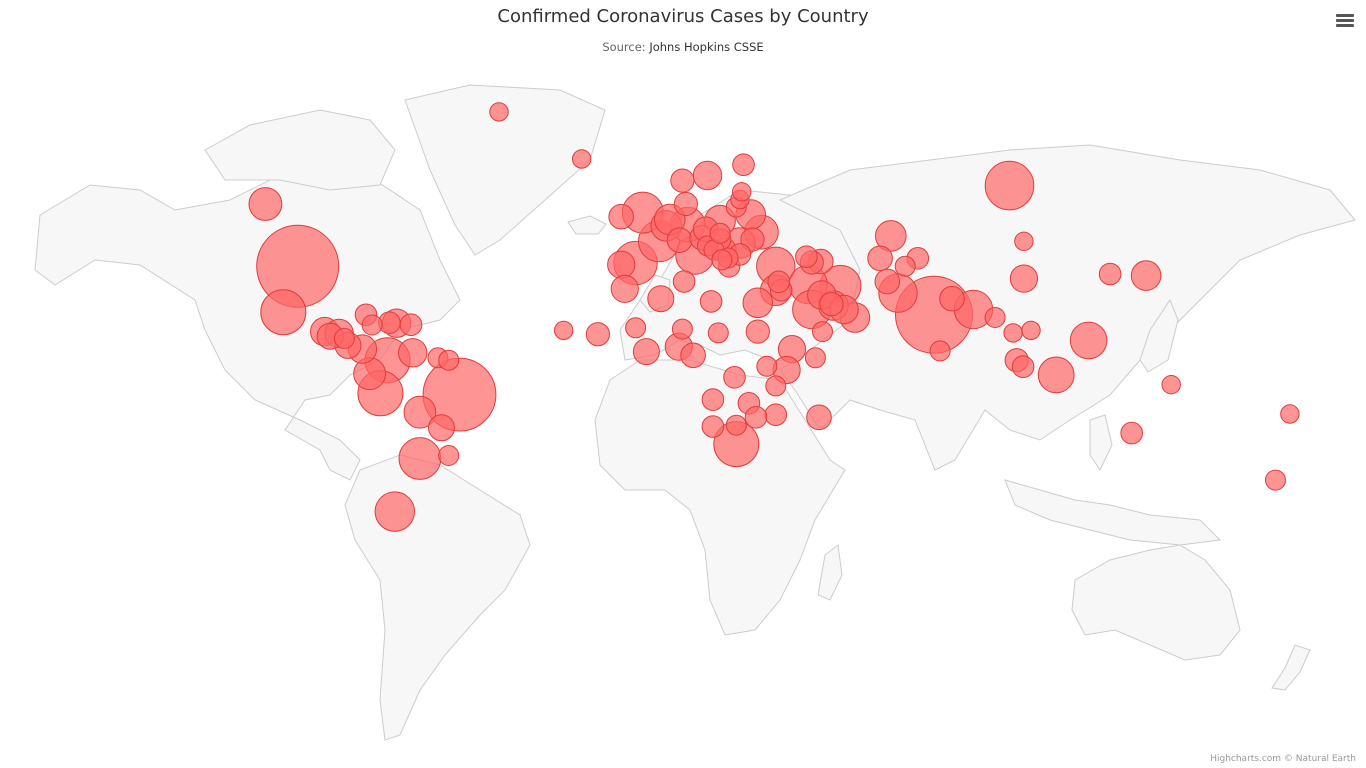  Describe the element at coordinates (776, 415) in the screenshot. I see `bubble-mozambique` at that location.